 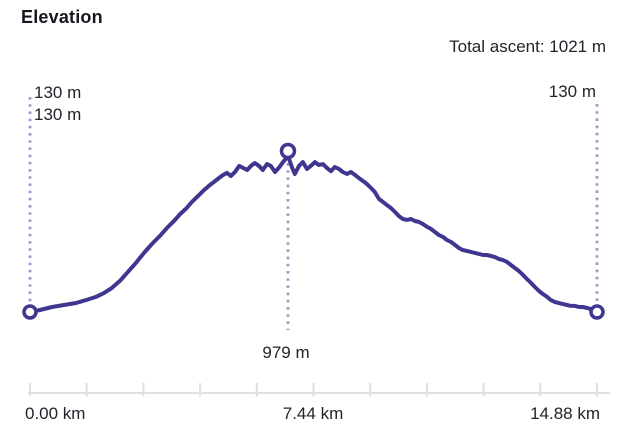 I want to click on chart-title: Elevation, so click(x=62, y=17).